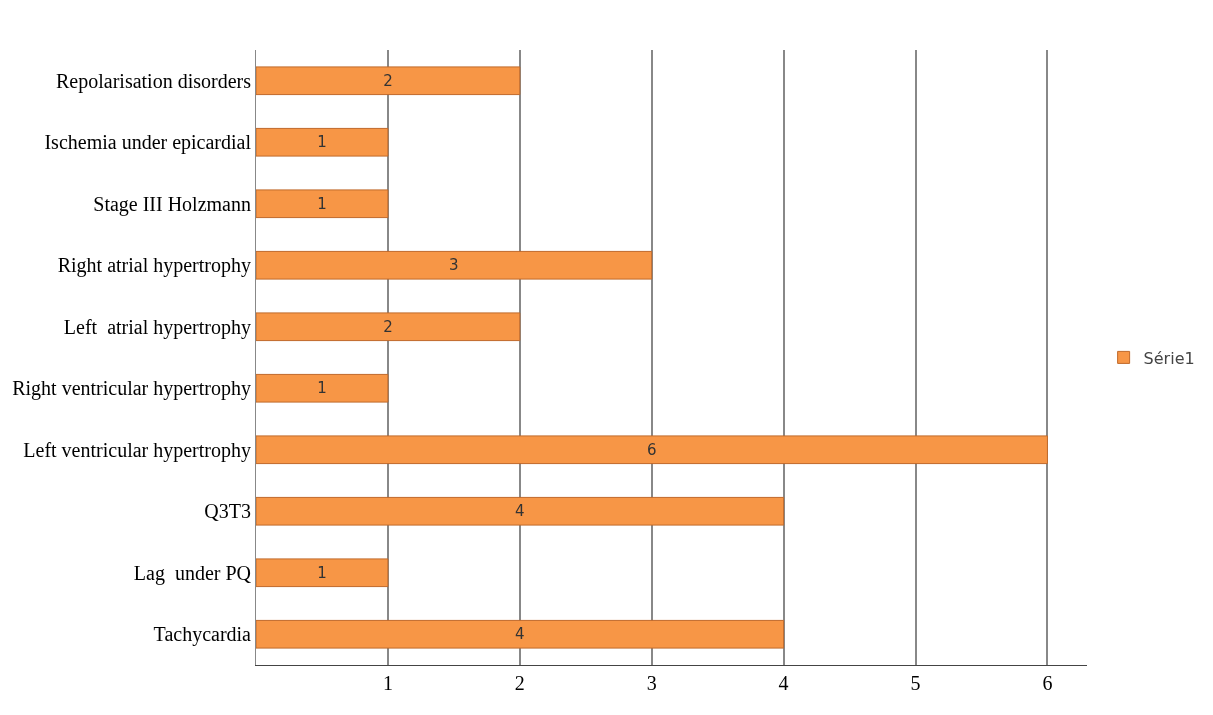 This screenshot has width=1213, height=715. Describe the element at coordinates (227, 511) in the screenshot. I see `y-tick-label: Q3T3` at that location.